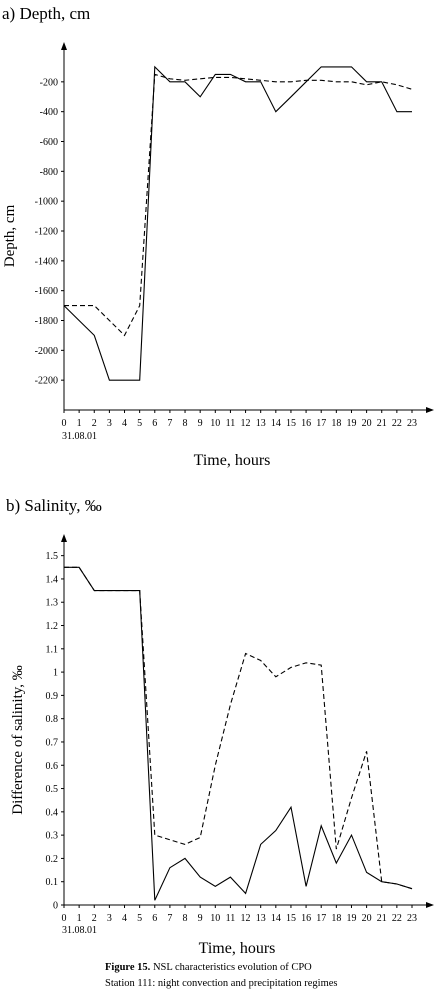 The width and height of the screenshot is (439, 993). What do you see at coordinates (54, 505) in the screenshot?
I see `salinity-chart-title: b) Salinity, ‰` at bounding box center [54, 505].